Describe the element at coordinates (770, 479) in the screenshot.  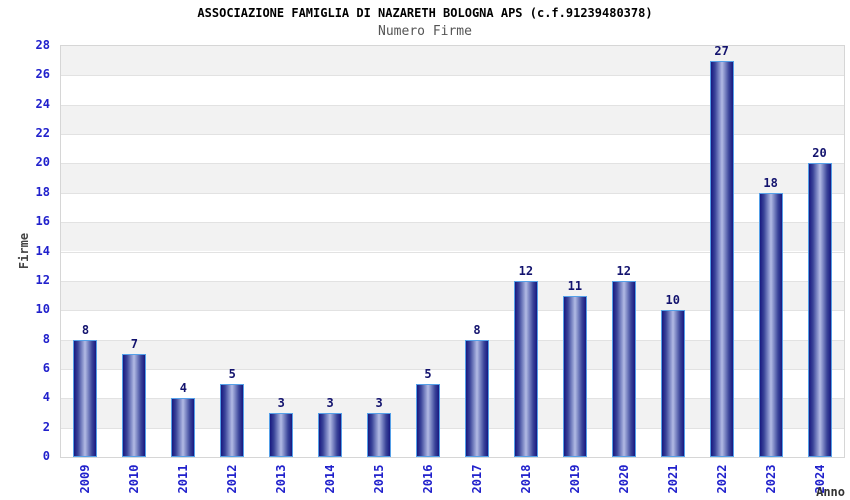
I see `x-tick-label: 2023` at that location.